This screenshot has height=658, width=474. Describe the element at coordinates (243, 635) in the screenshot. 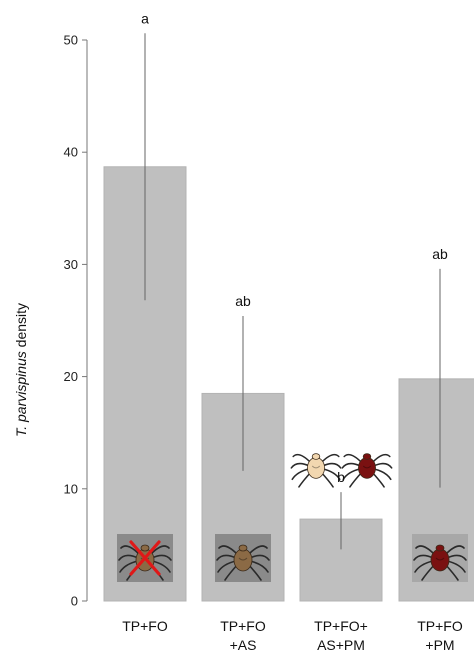

I see `category-label: TP+FO +AS` at that location.